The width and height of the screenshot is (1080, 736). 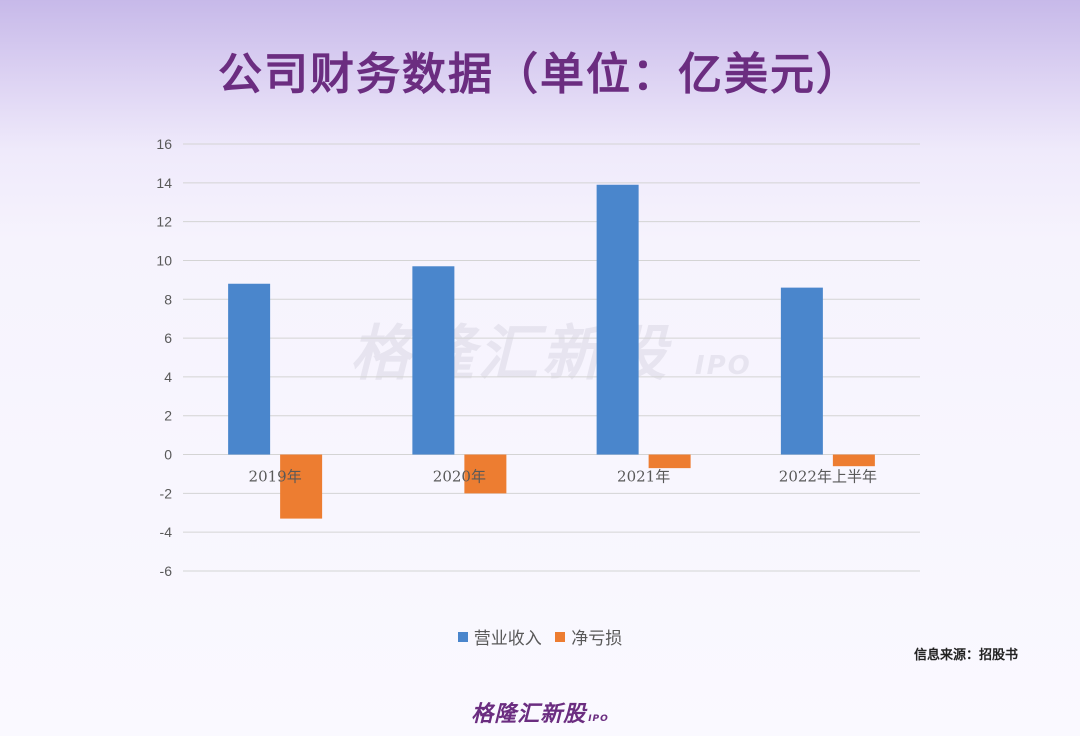 What do you see at coordinates (275, 477) in the screenshot?
I see `x-tick-label: 2019年` at bounding box center [275, 477].